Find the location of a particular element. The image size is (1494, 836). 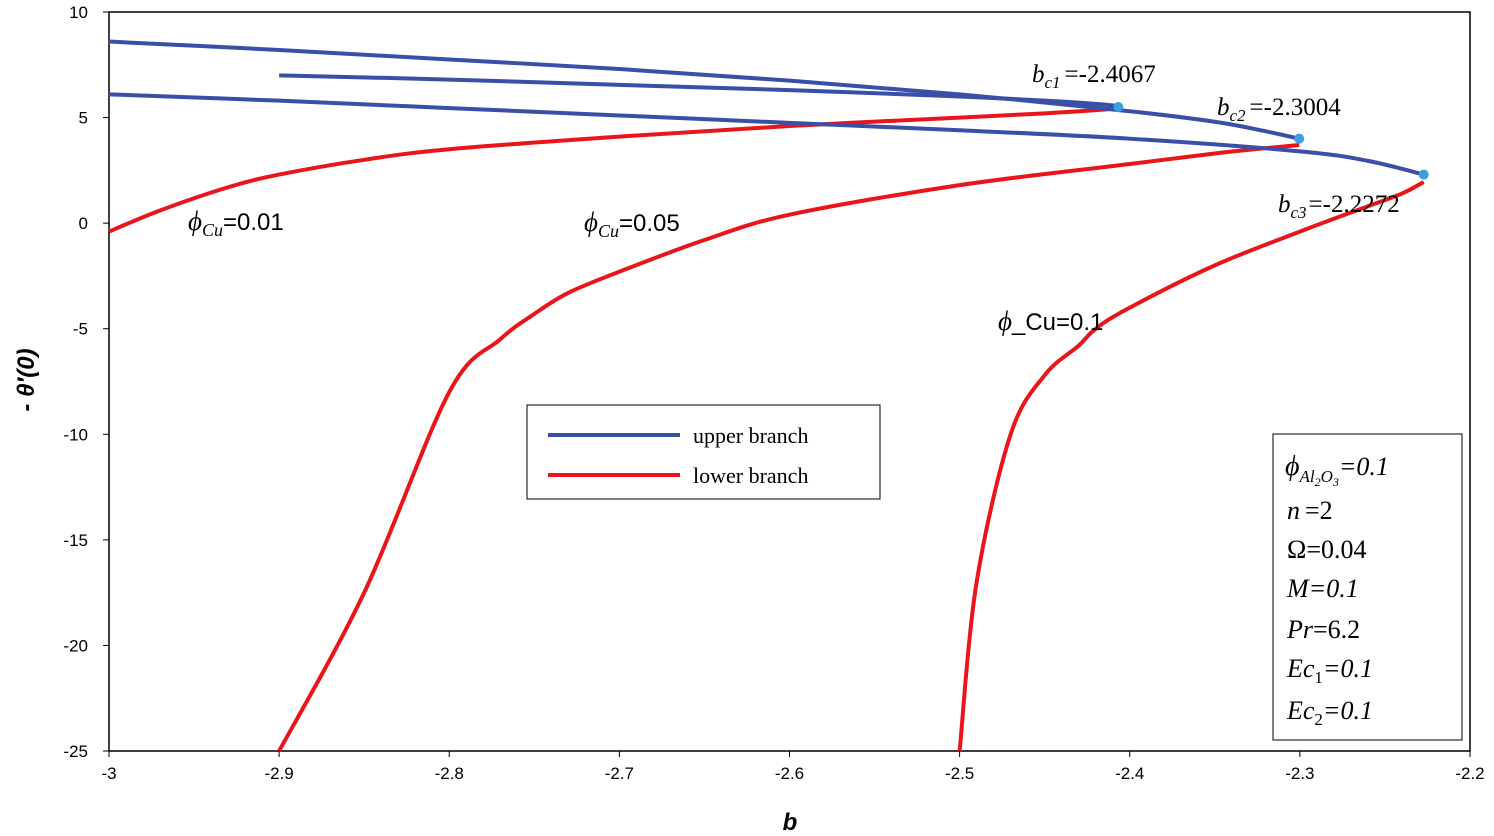

y-tick-label: -20 is located at coordinates (75, 645).